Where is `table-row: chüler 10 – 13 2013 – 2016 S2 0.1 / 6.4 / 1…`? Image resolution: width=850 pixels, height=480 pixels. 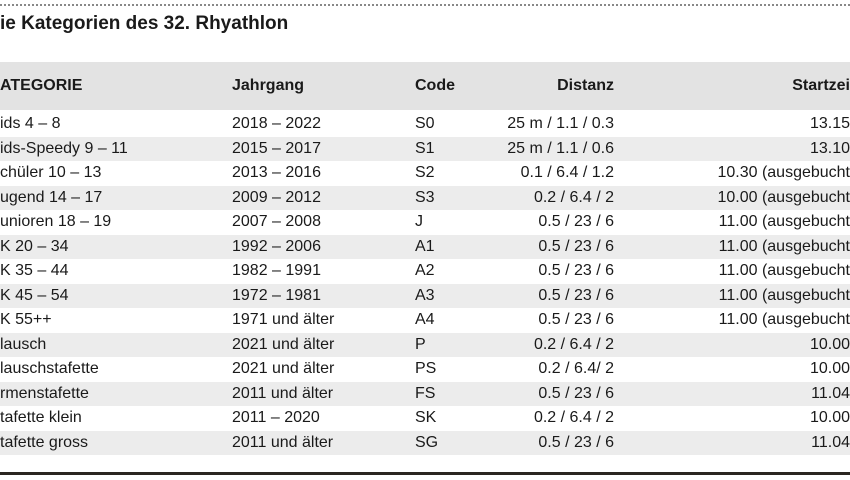
table-row: chüler 10 – 13 2013 – 2016 S2 0.1 / 6.4 / 1… is located at coordinates (425, 173).